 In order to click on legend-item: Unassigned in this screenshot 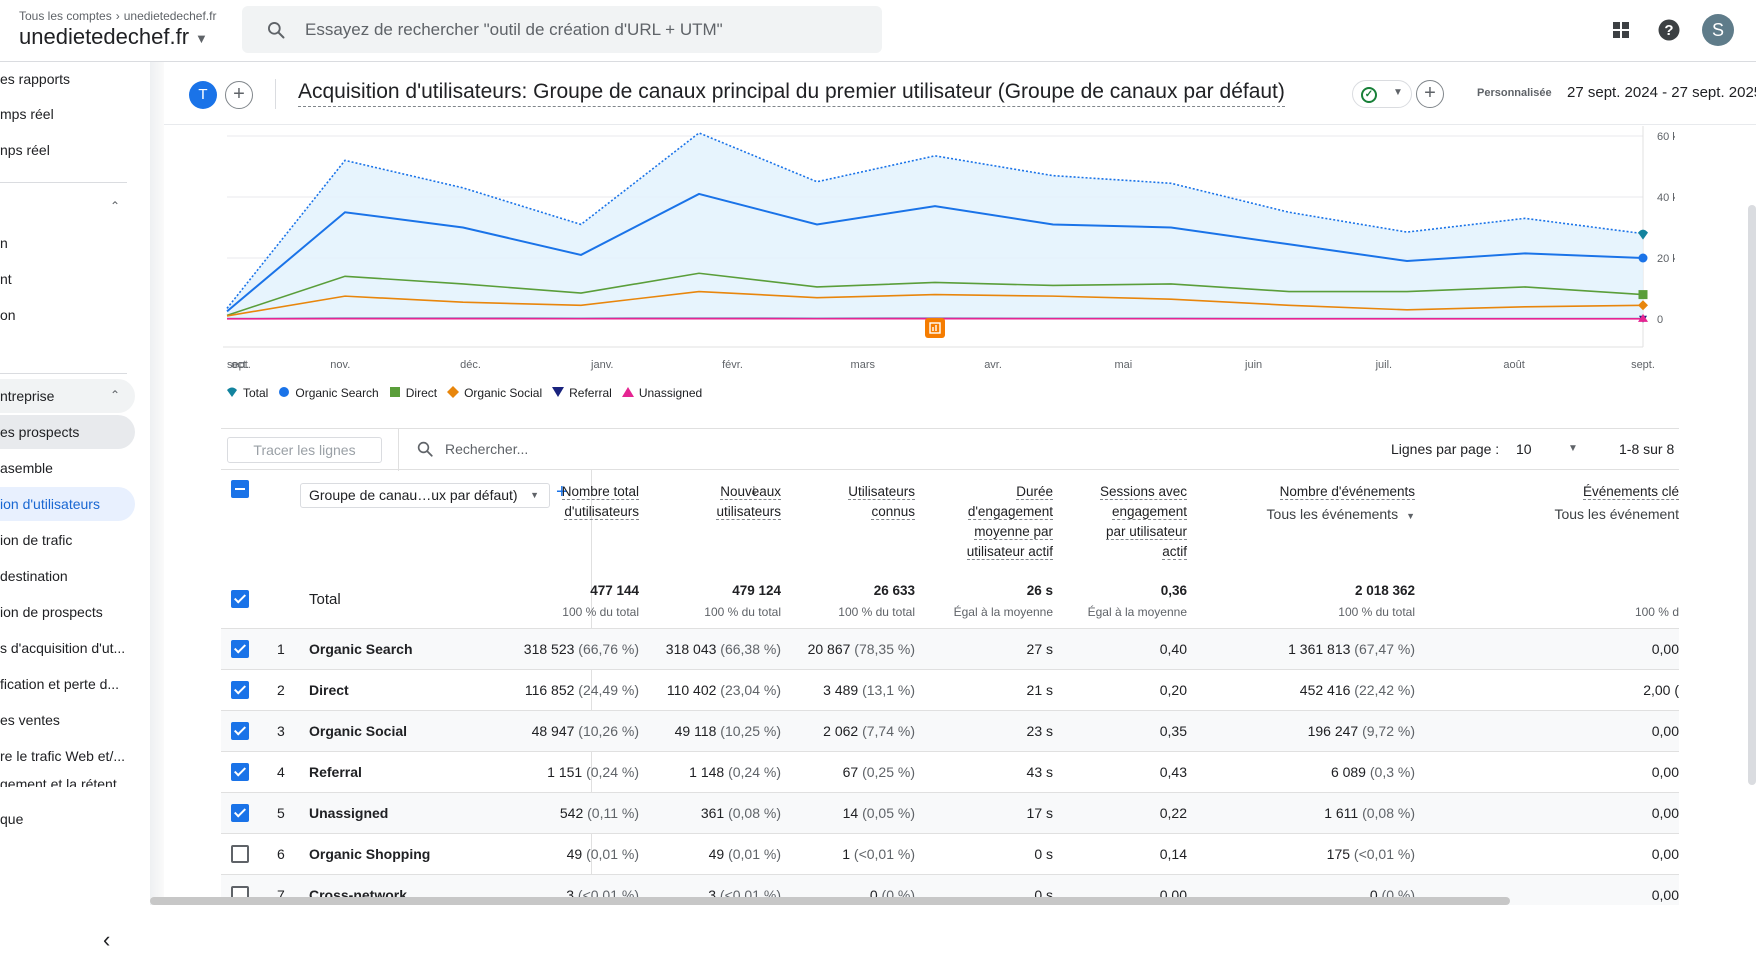, I will do `click(662, 393)`.